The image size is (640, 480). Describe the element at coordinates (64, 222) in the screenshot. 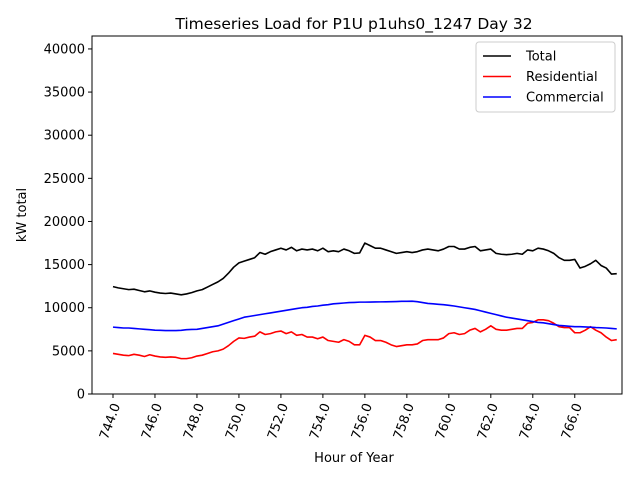

I see `y-tick-label: 20000` at that location.